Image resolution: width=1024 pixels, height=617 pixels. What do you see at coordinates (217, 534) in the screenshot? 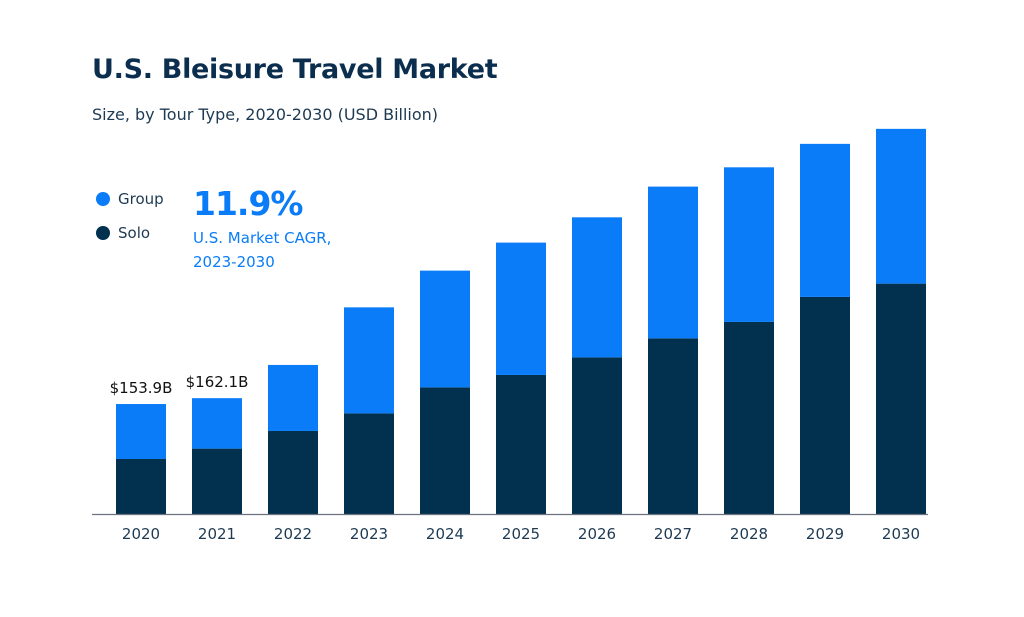
I see `x-tick-label: 2021` at bounding box center [217, 534].